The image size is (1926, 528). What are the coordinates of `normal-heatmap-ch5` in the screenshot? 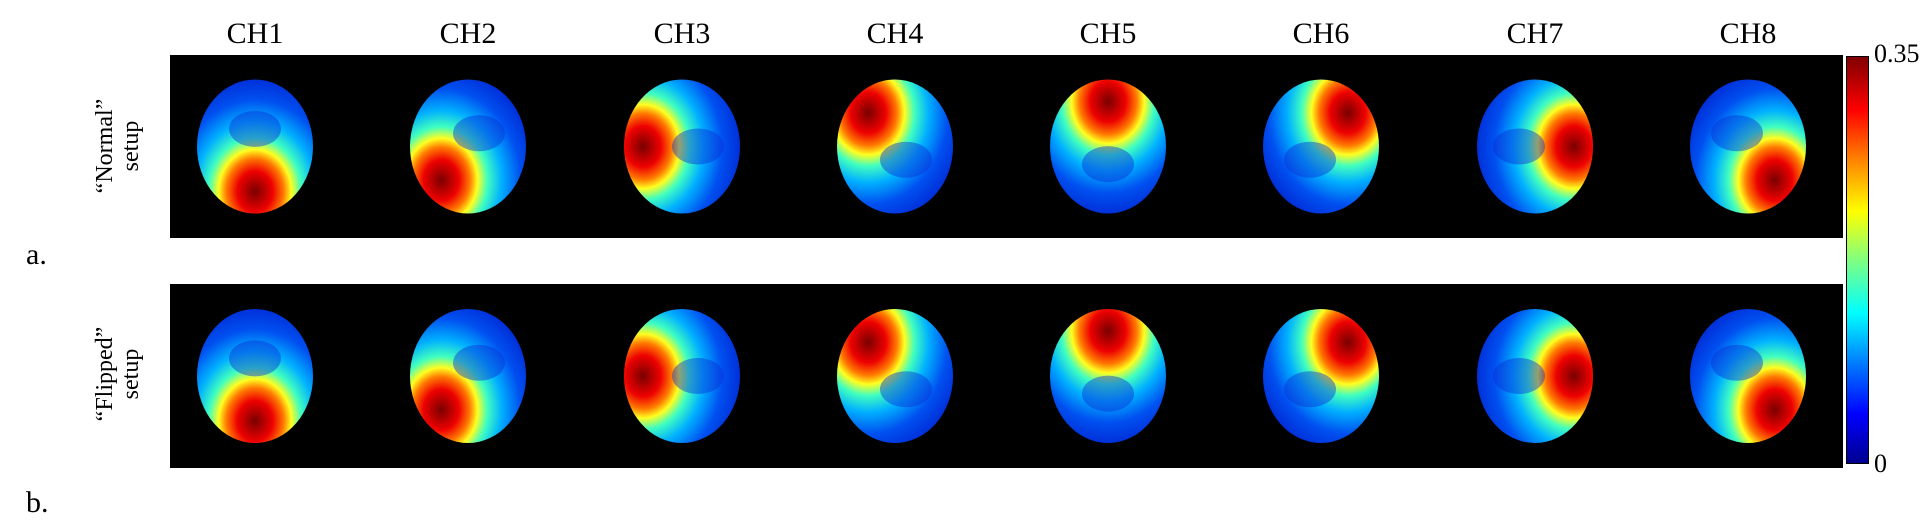 It's located at (1108, 146).